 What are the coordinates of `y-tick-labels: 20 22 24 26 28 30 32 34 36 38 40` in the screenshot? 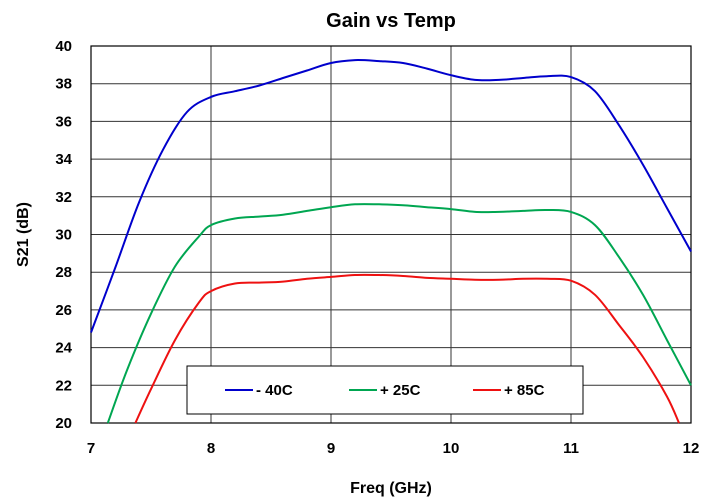 It's located at (63, 235).